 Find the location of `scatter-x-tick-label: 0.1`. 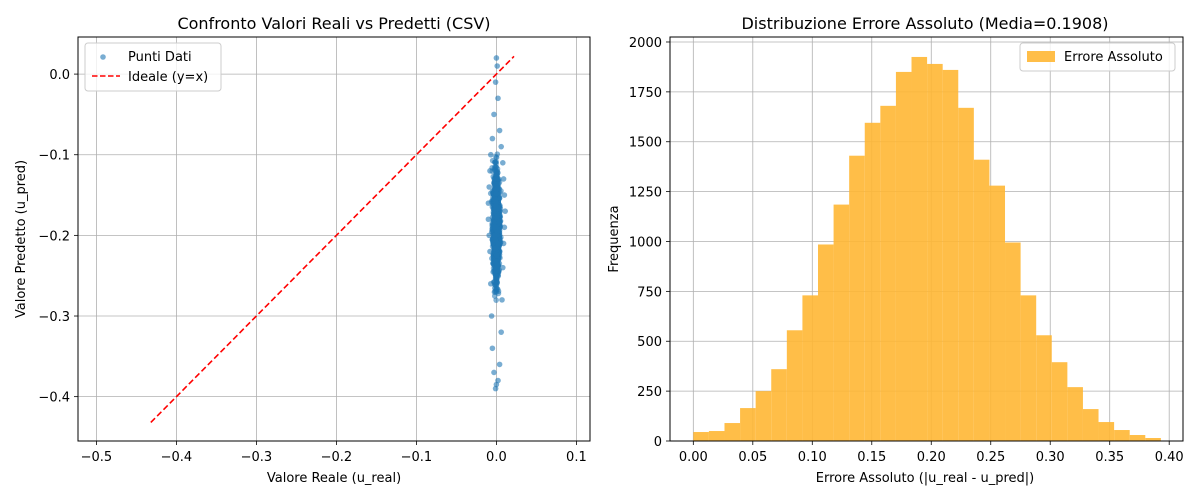

scatter-x-tick-label: 0.1 is located at coordinates (576, 457).